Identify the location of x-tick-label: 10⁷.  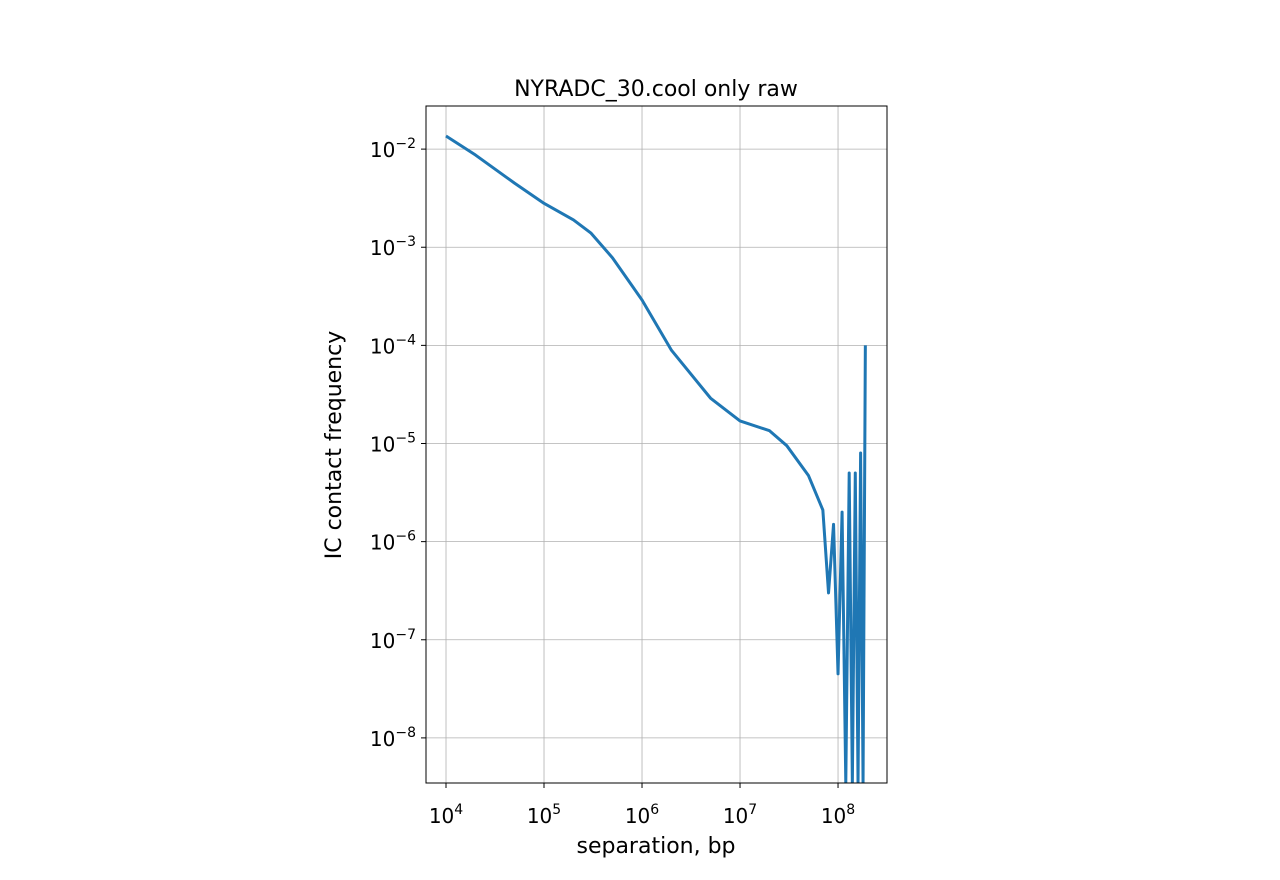
(740, 815).